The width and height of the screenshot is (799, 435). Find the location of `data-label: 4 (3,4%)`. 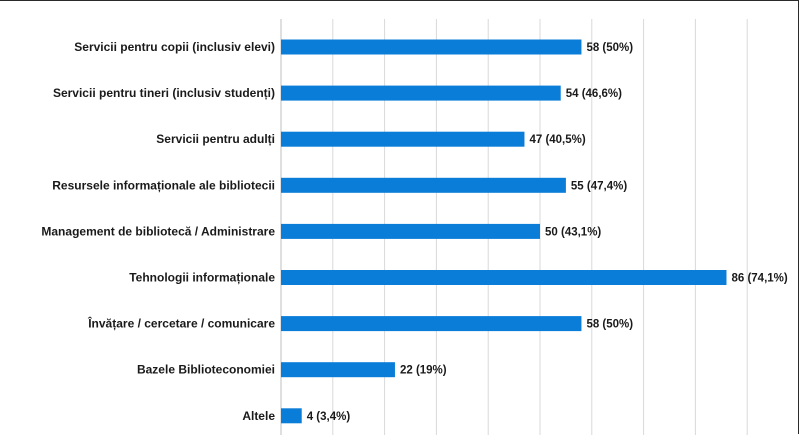

data-label: 4 (3,4%) is located at coordinates (329, 417).